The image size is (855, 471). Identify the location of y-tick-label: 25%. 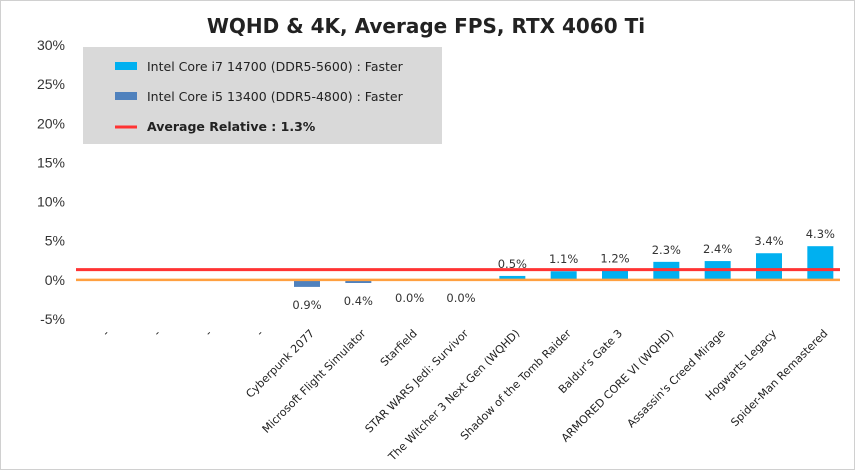
(51, 84).